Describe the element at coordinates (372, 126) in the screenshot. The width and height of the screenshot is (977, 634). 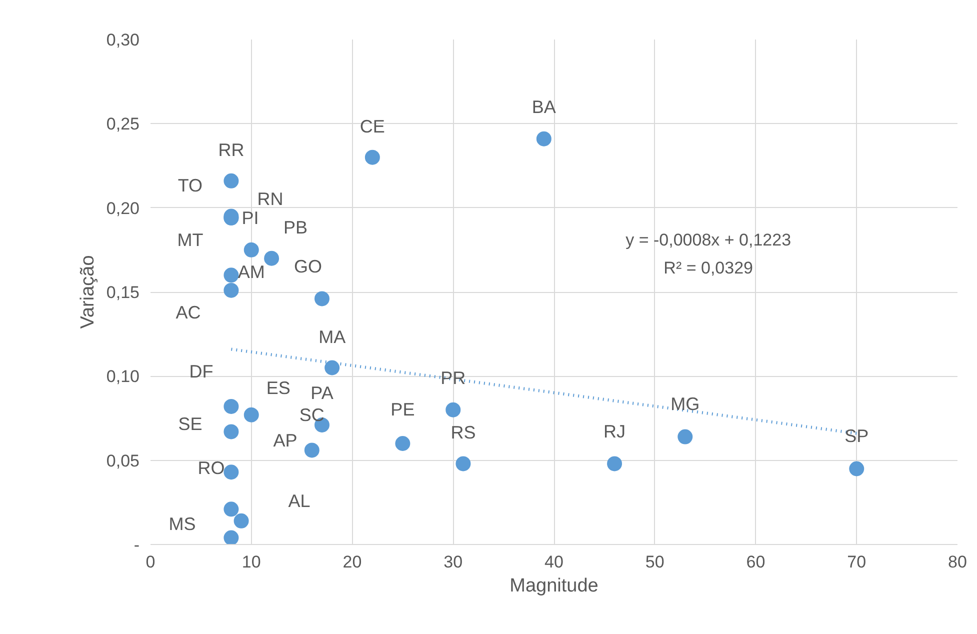
I see `annotation: CE` at that location.